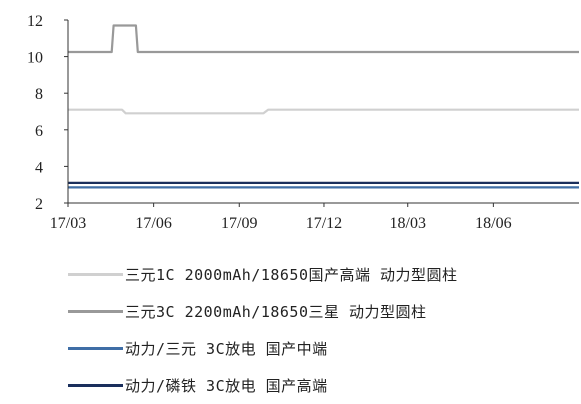  What do you see at coordinates (324, 223) in the screenshot?
I see `x-tick-label: 17/12` at bounding box center [324, 223].